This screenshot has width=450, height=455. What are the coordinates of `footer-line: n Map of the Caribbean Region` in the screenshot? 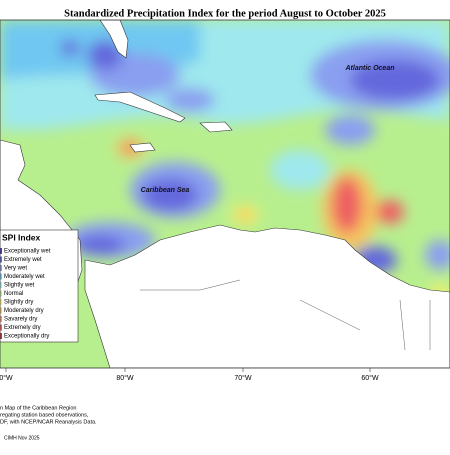 It's located at (38, 408).